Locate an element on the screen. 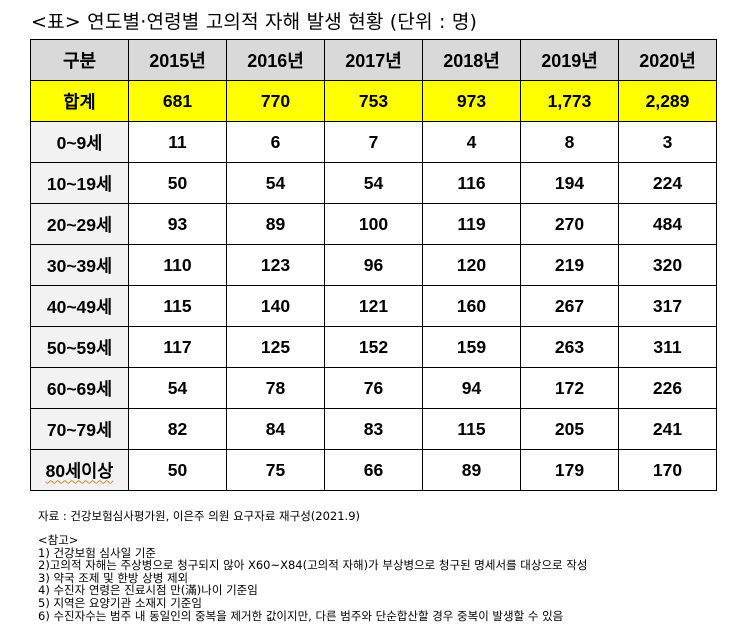  table-cell: 117 is located at coordinates (177, 347).